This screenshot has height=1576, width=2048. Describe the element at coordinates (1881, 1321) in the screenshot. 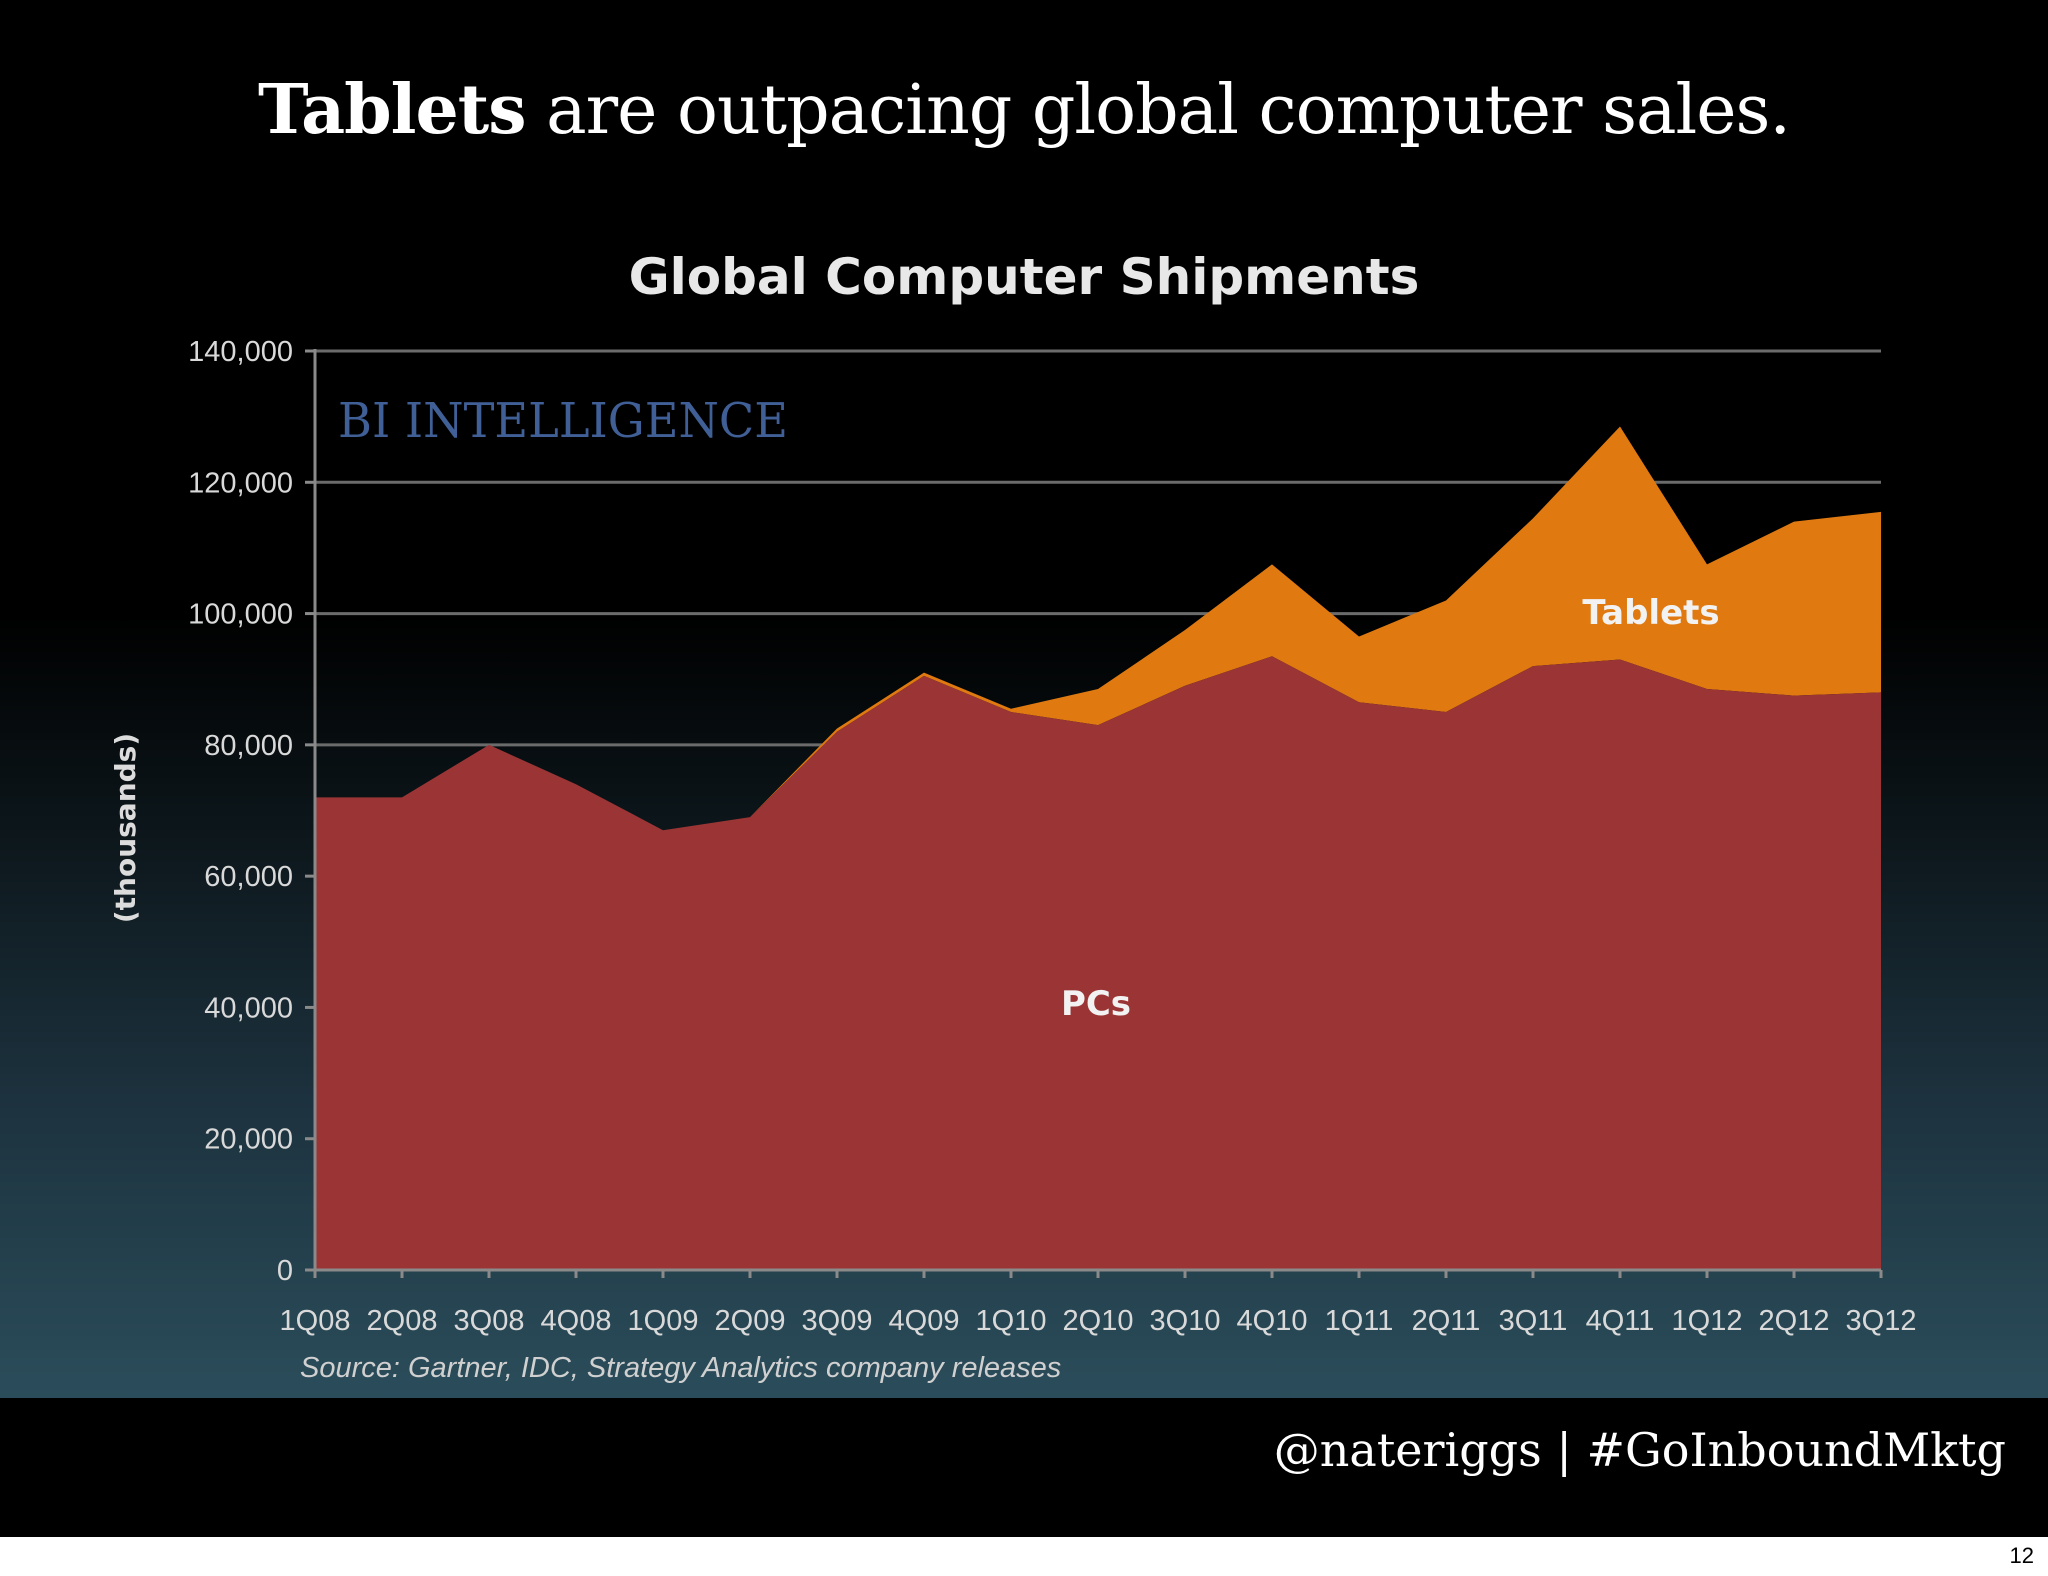

I see `x-tick-label: 3Q12` at that location.